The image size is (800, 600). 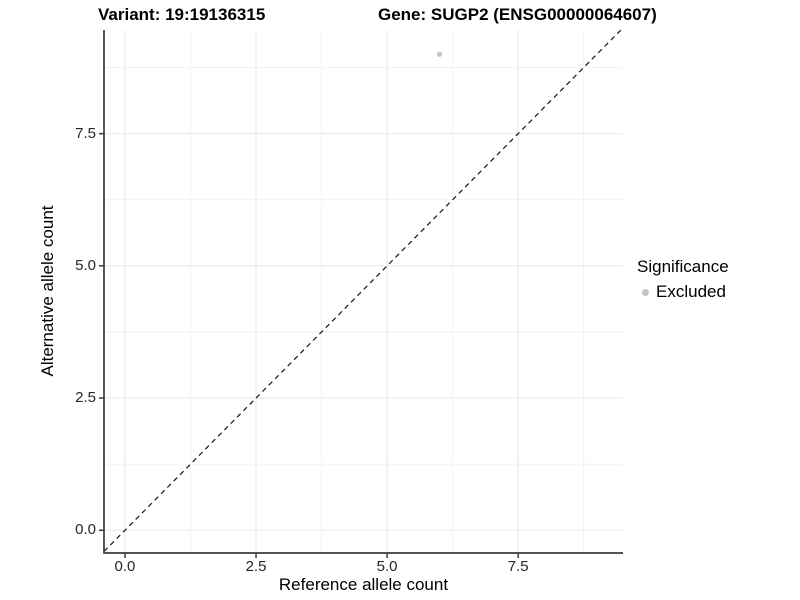 I want to click on y-axis-tick-label: 2.5, so click(x=85, y=398).